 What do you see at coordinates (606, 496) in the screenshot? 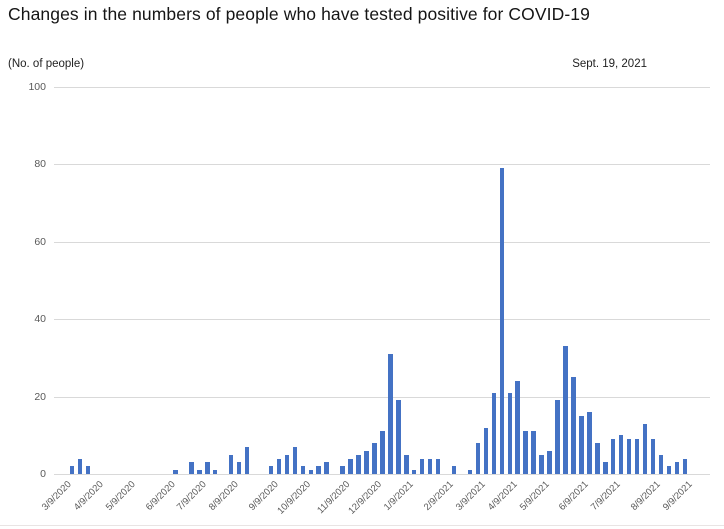
I see `x-tick-label: 7/9/2021` at bounding box center [606, 496].